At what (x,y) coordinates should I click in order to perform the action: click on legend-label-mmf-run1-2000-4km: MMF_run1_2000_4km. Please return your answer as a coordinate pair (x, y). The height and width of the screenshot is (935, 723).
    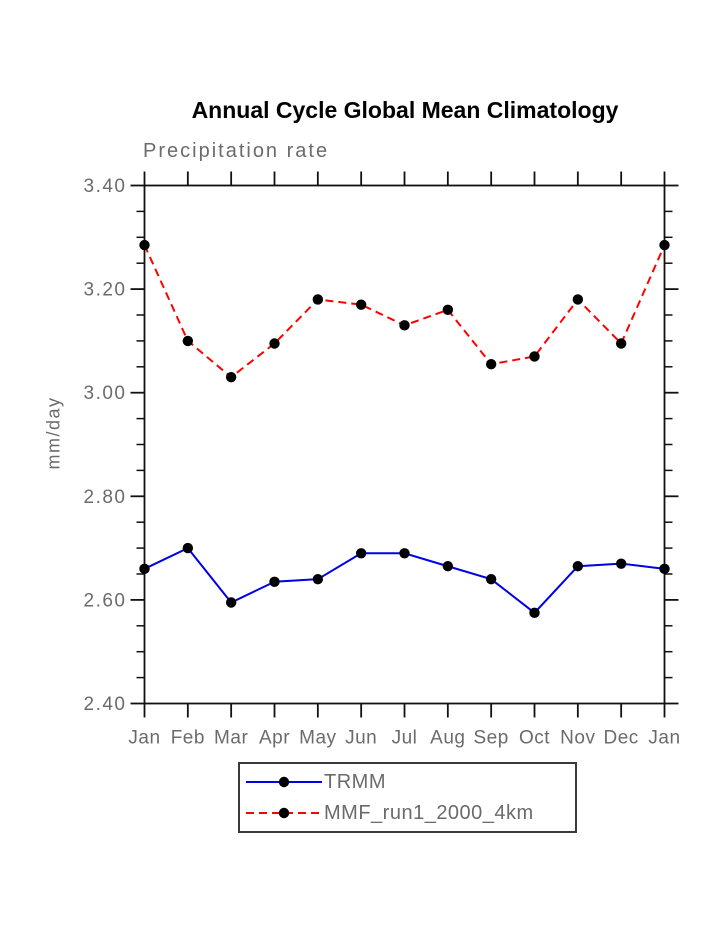
    Looking at the image, I should click on (429, 813).